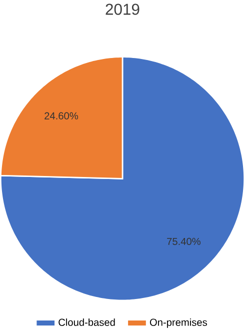 The width and height of the screenshot is (245, 332). I want to click on data-label: 24.60%, so click(61, 116).